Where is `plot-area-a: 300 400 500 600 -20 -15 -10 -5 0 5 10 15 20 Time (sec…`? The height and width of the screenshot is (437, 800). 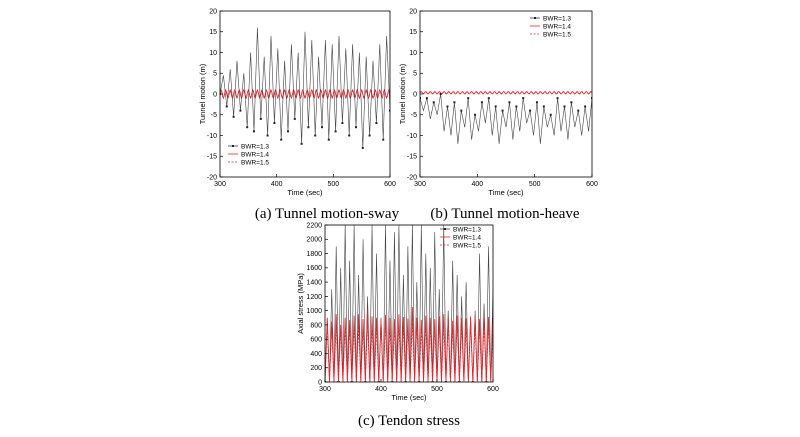
plot-area-a: 300 400 500 600 -20 -15 -10 -5 0 5 10 15 20 Time (sec… is located at coordinates (297, 102).